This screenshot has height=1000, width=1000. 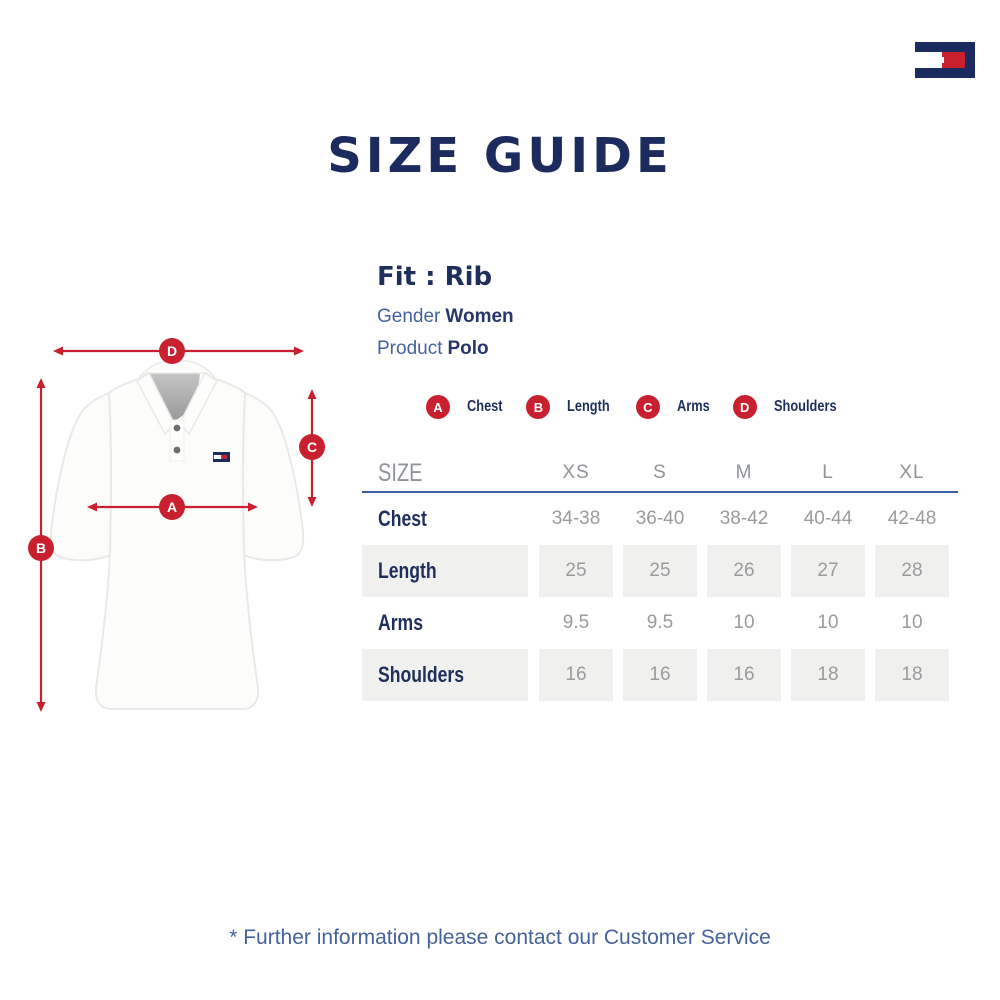 I want to click on cell: 28, so click(x=912, y=571).